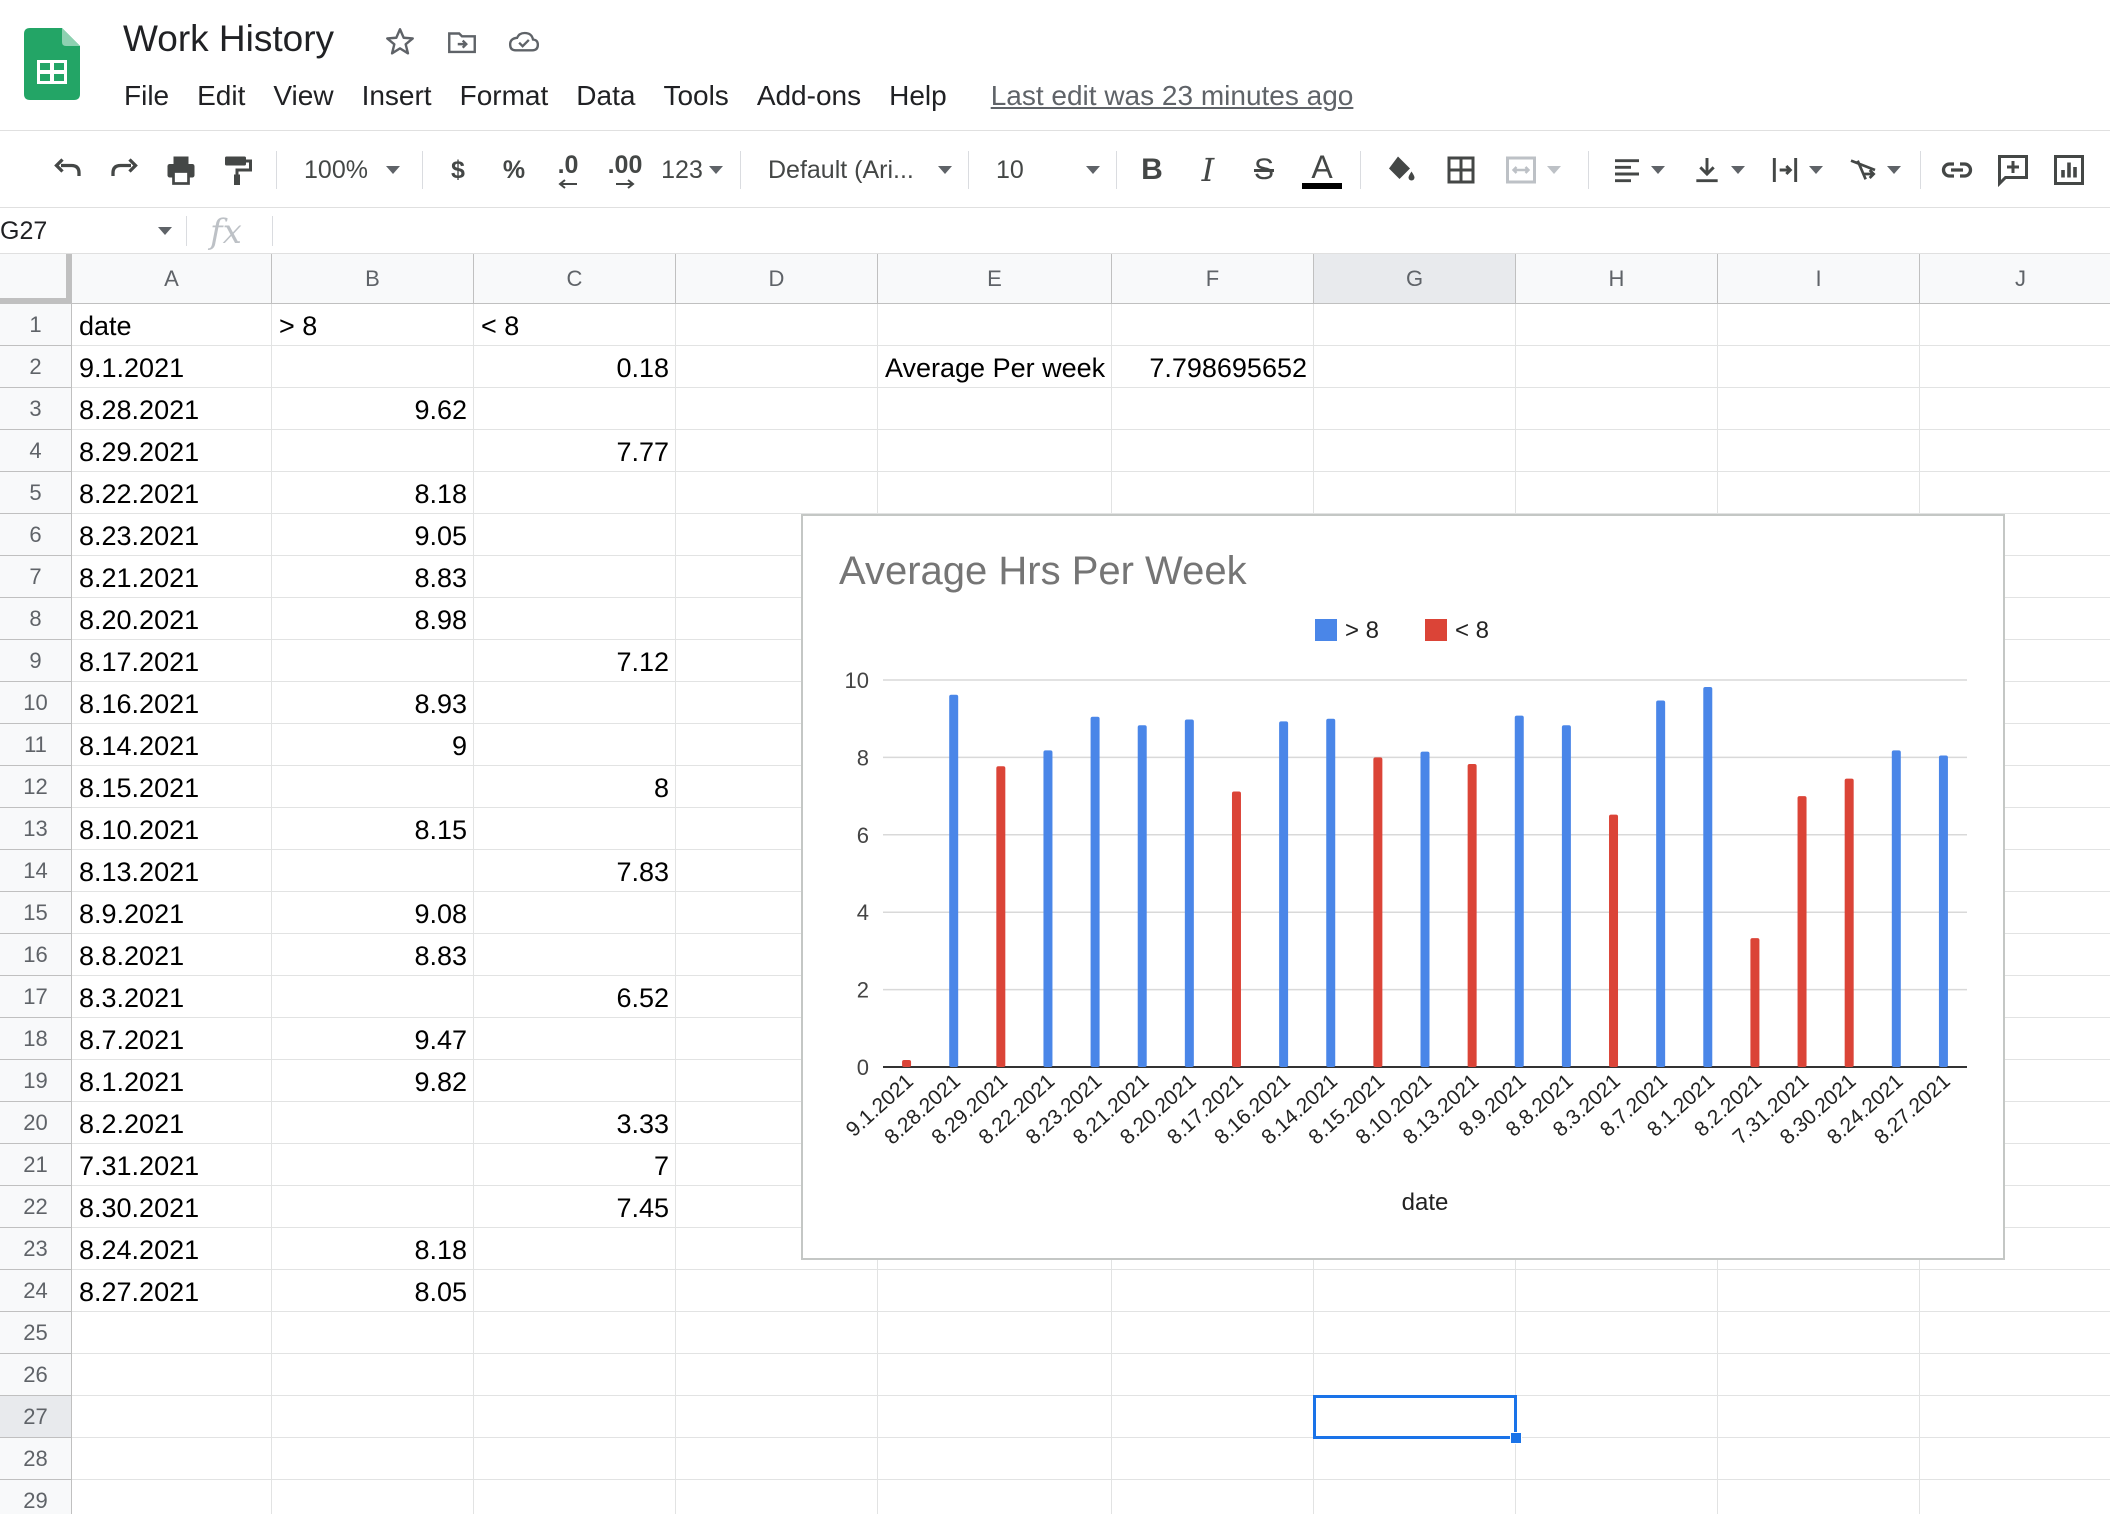 The image size is (2110, 1514). Describe the element at coordinates (575, 279) in the screenshot. I see `column-header-c: C` at that location.